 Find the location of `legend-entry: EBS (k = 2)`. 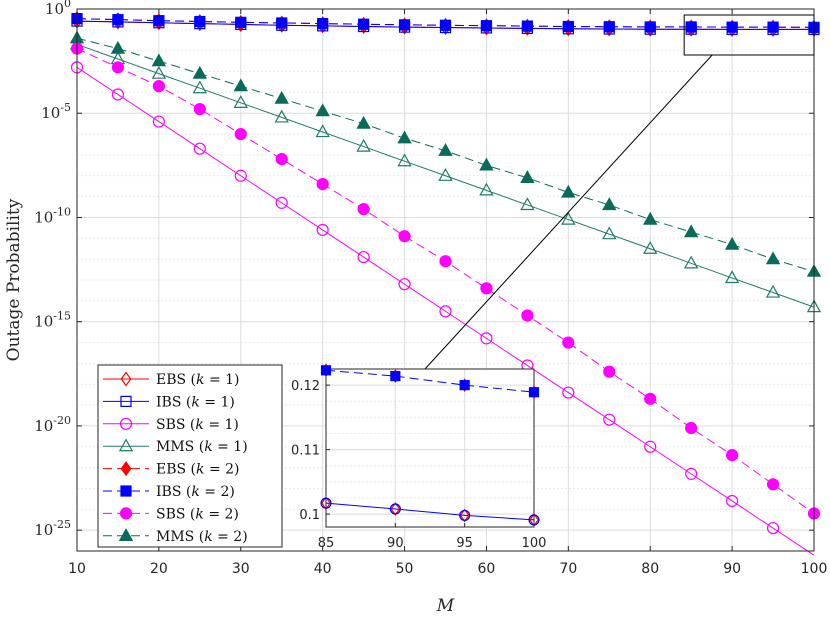

legend-entry: EBS (k = 2) is located at coordinates (171, 469).